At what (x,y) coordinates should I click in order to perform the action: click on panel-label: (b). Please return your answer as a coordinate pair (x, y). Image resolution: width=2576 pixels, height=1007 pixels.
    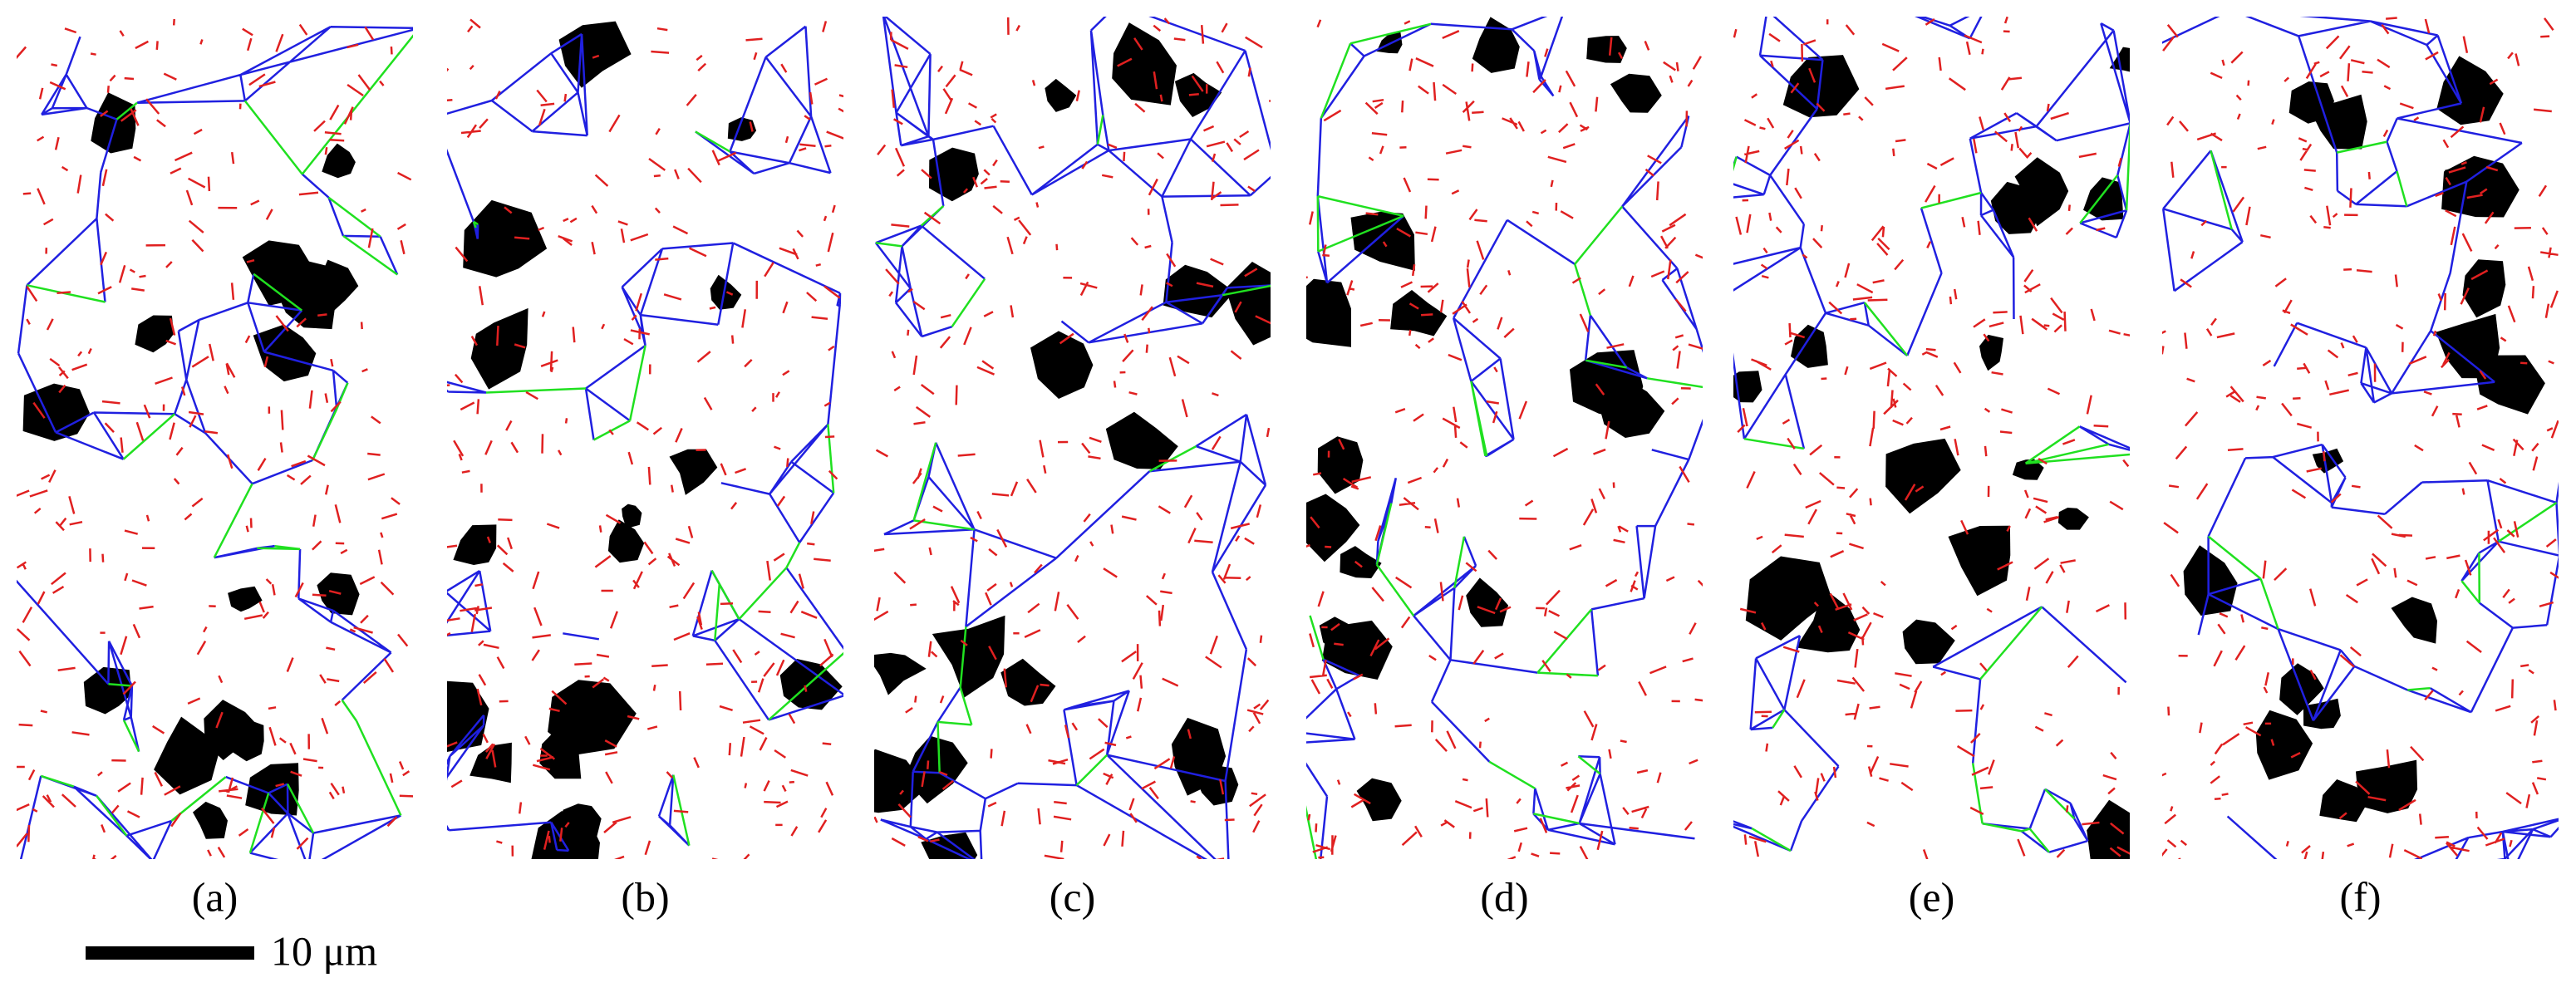
    Looking at the image, I should click on (645, 896).